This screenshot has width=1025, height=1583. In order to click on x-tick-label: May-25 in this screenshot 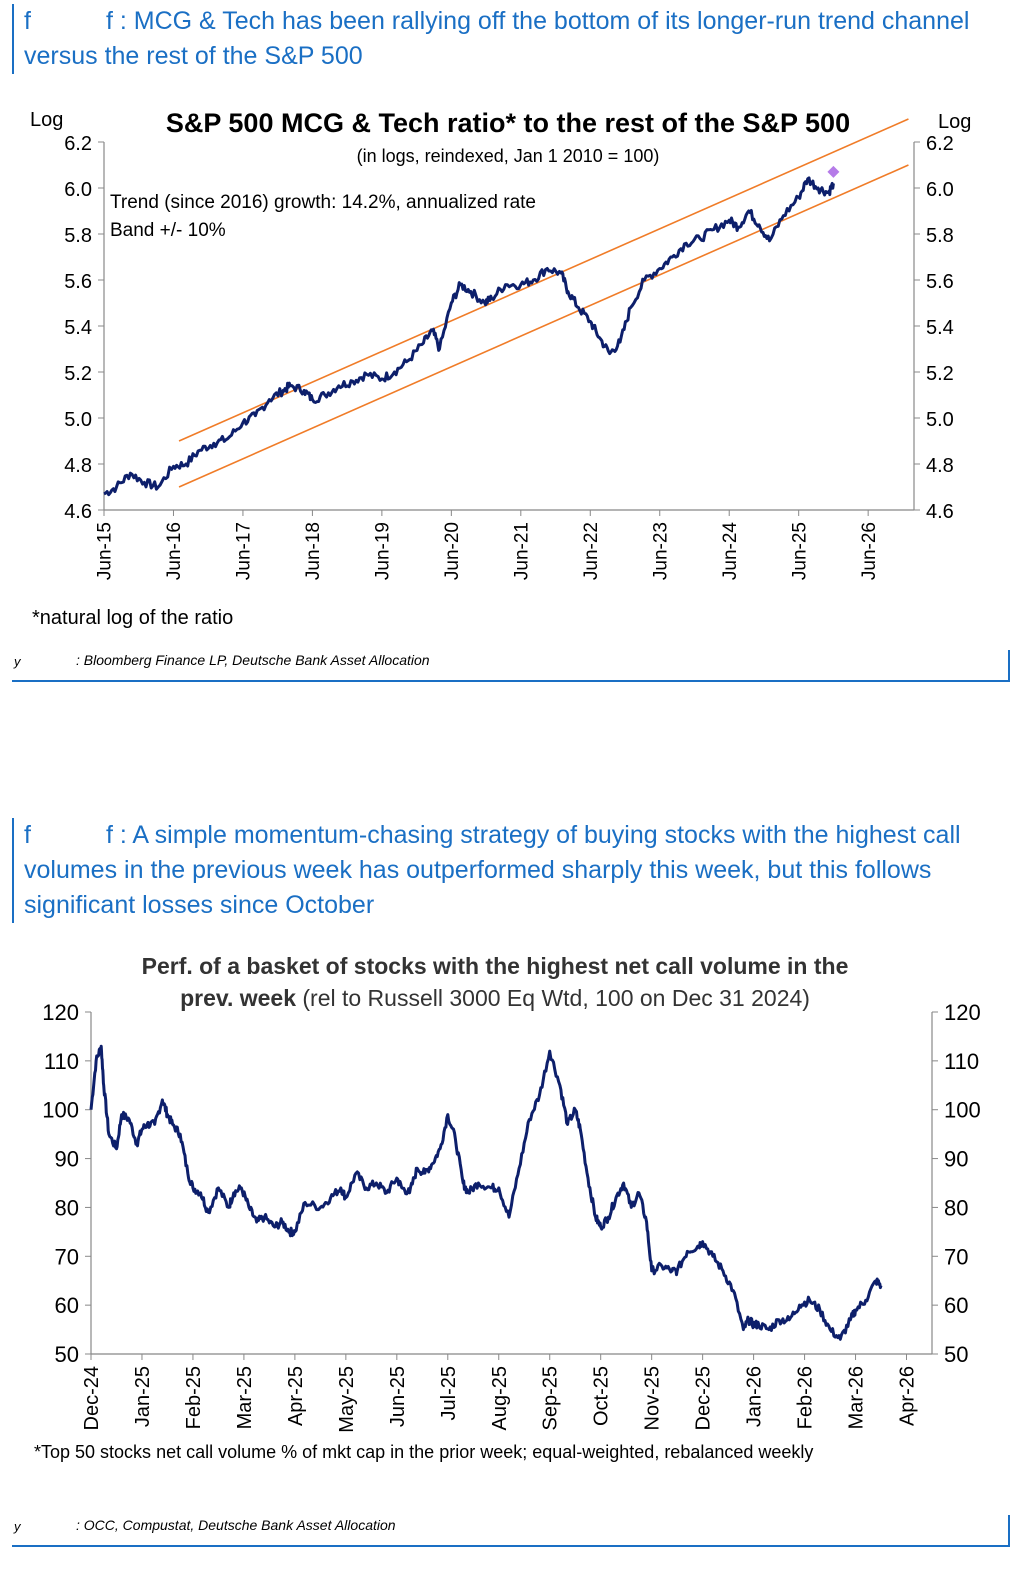, I will do `click(347, 1399)`.